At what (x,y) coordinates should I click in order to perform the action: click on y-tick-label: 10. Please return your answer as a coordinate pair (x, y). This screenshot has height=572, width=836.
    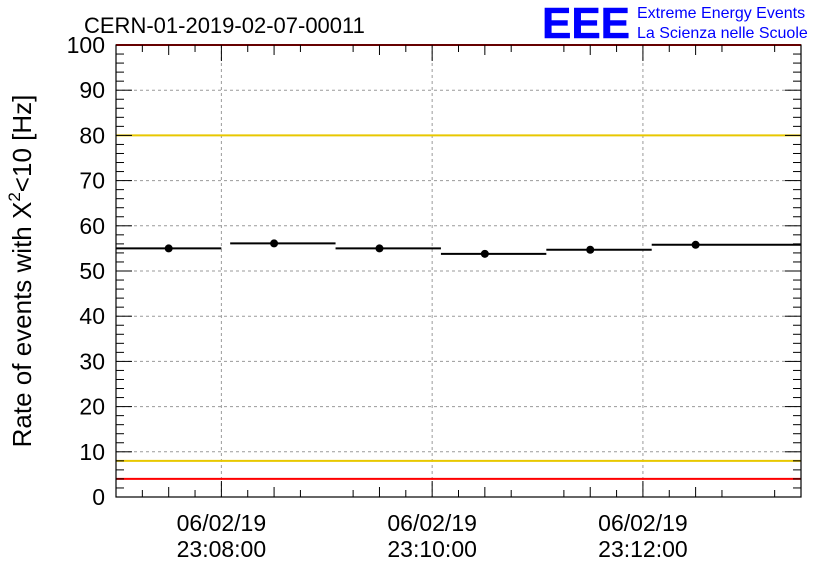
    Looking at the image, I should click on (92, 452).